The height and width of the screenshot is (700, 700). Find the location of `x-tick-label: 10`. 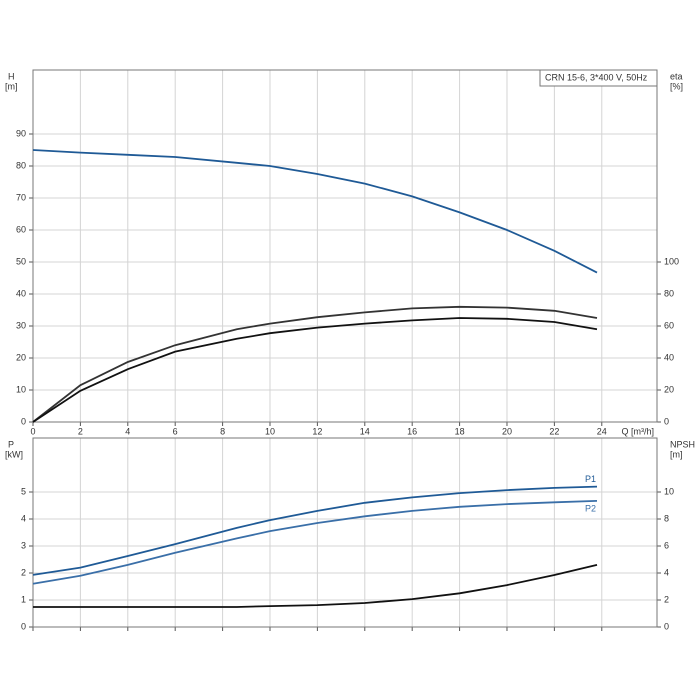

x-tick-label: 10 is located at coordinates (270, 431).